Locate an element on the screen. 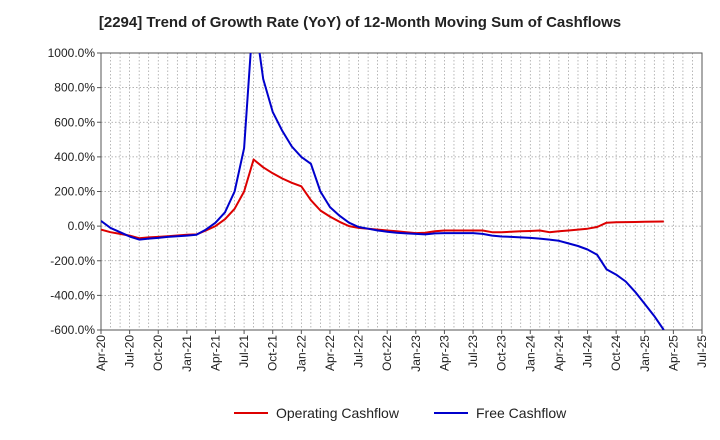 This screenshot has width=720, height=440. y-tick-label: -200.0% is located at coordinates (72, 261).